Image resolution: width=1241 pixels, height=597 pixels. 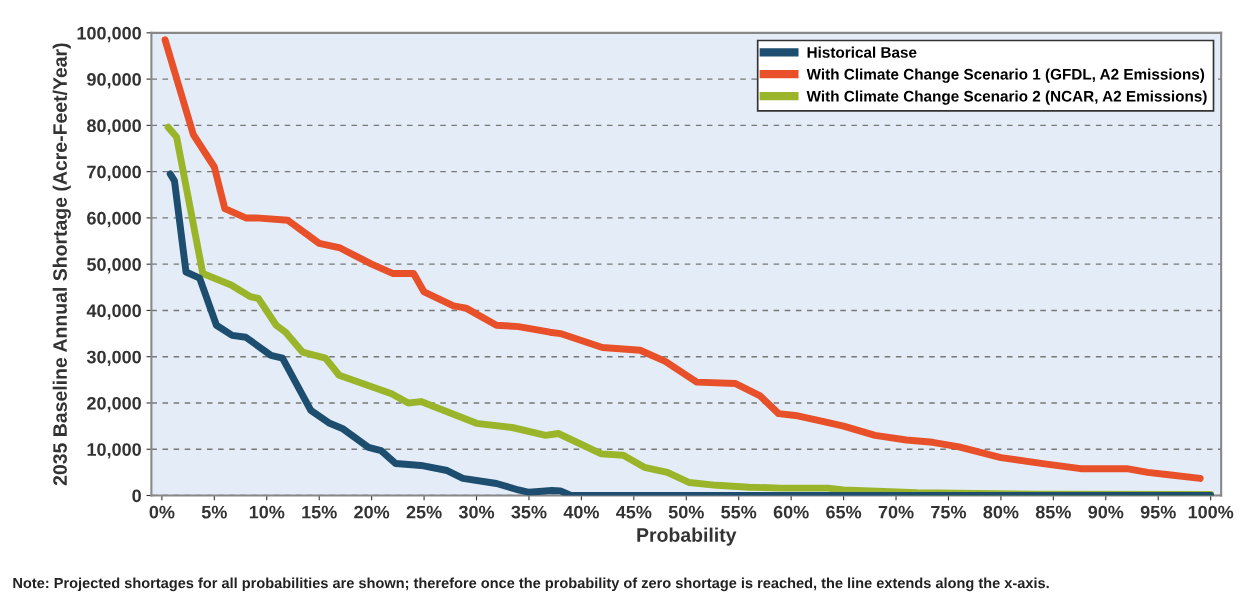 What do you see at coordinates (1106, 512) in the screenshot?
I see `x-tick-label: 90%` at bounding box center [1106, 512].